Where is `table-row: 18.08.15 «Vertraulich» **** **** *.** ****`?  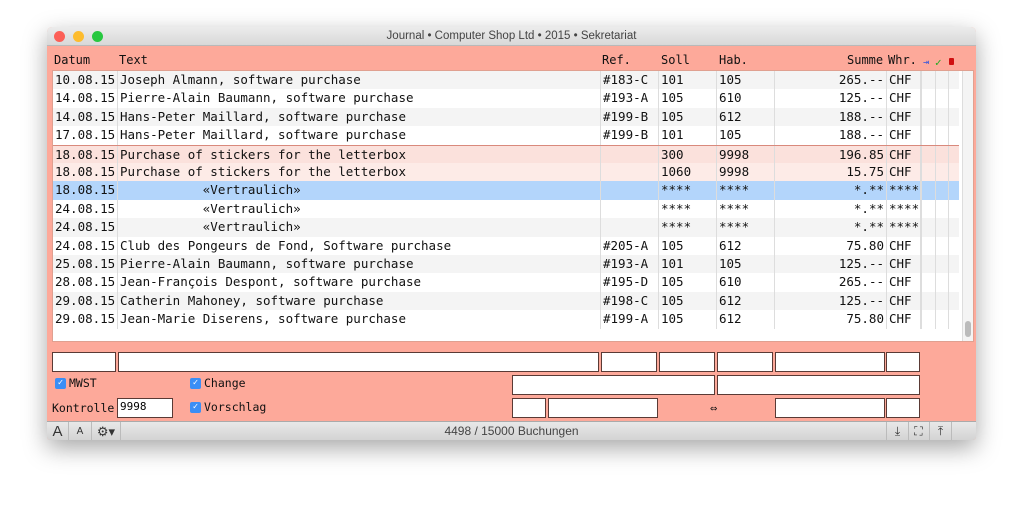
table-row: 18.08.15 «Vertraulich» **** **** *.** **** is located at coordinates (506, 190).